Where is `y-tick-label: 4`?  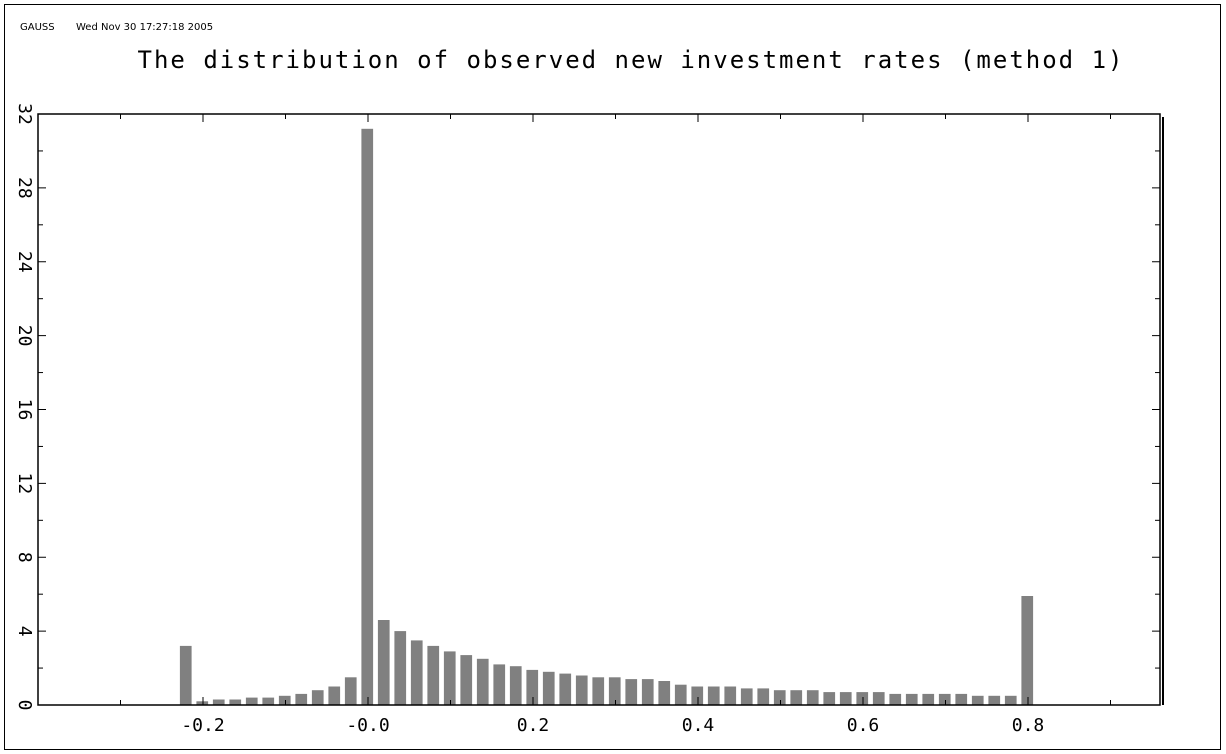
y-tick-label: 4 is located at coordinates (24, 631).